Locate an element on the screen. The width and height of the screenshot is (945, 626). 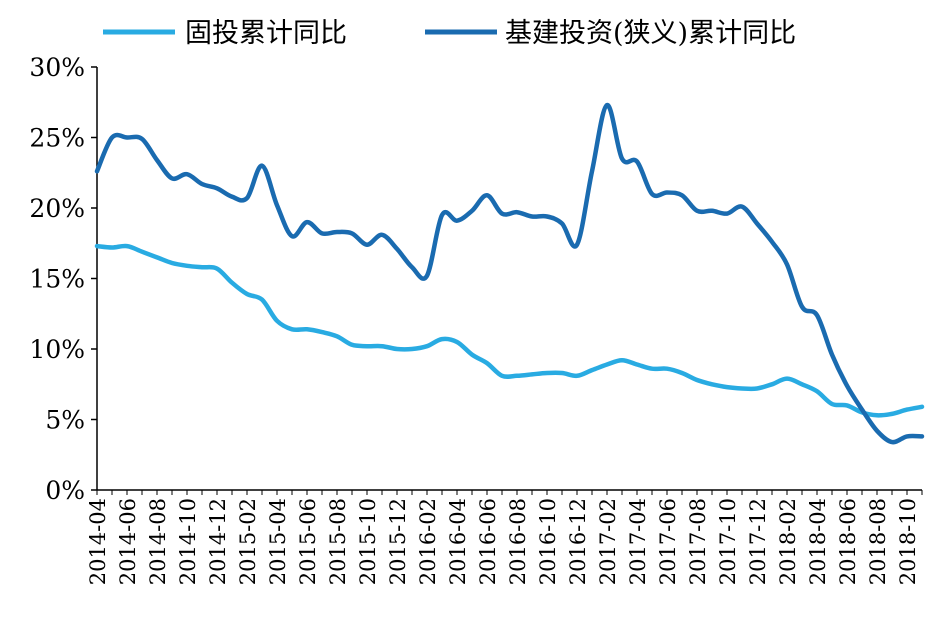
legend: 固投累计同比 基建投资(狭义)累计同比 is located at coordinates (449, 33).